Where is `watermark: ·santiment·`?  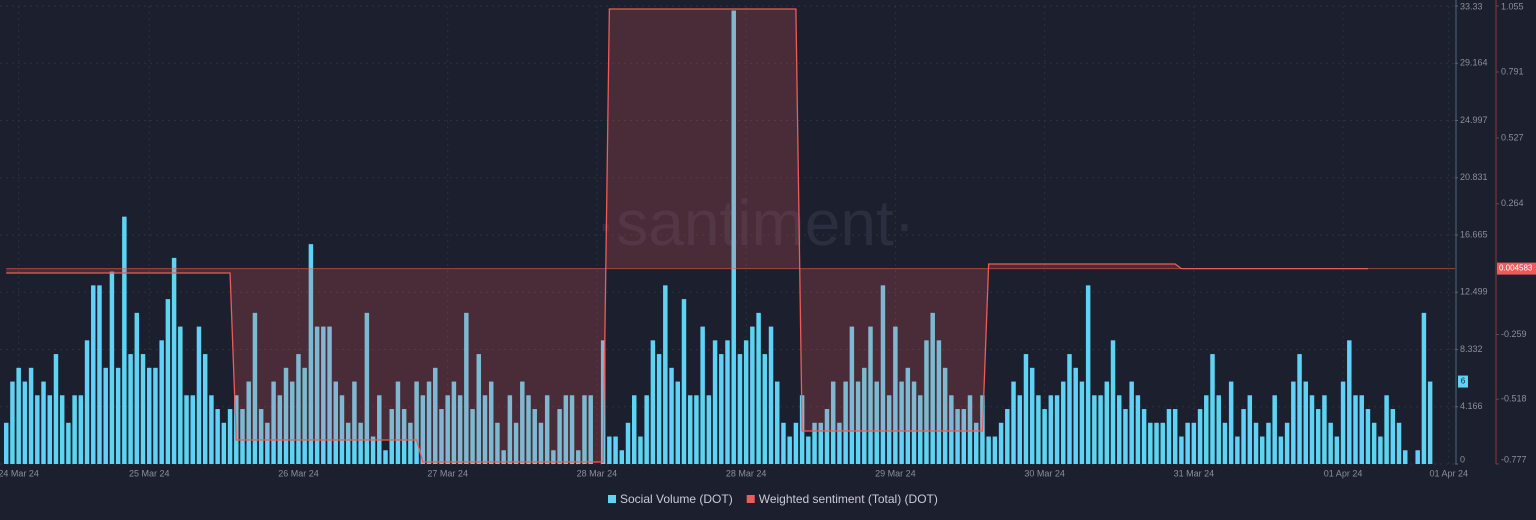
watermark: ·santiment· is located at coordinates (755, 223).